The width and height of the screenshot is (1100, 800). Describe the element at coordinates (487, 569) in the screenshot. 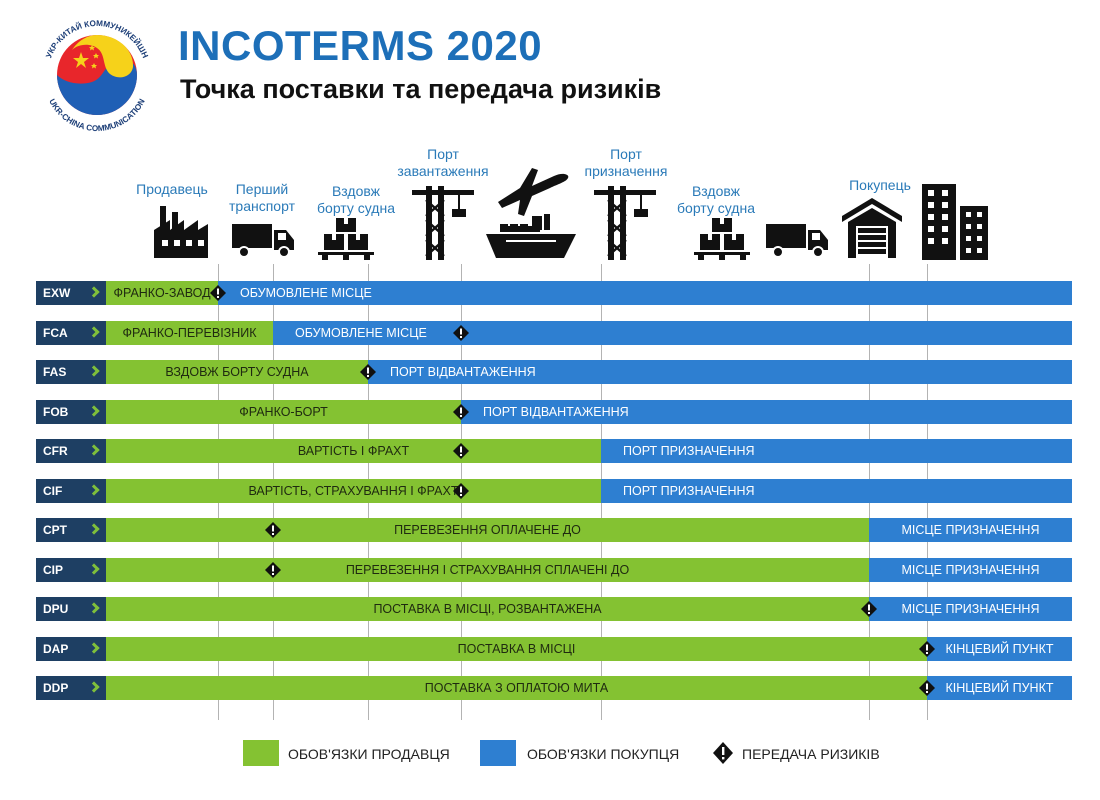

I see `seller-obligation-bar: ПЕРЕВЕЗЕННЯ І СТРАХУВАННЯ СПЛАЧЕНІ ДО` at that location.